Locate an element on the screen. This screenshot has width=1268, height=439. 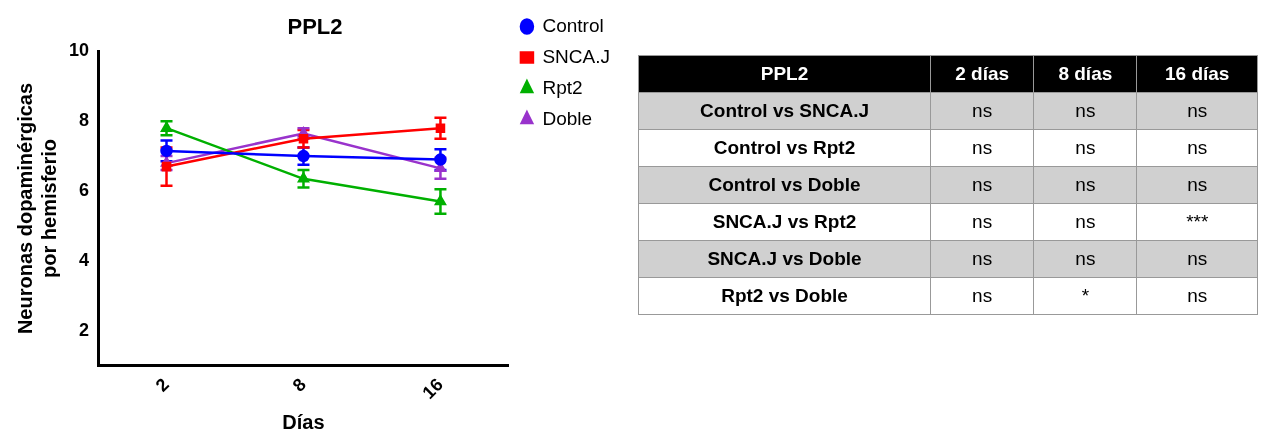
text: 8 días is located at coordinates (1085, 74).